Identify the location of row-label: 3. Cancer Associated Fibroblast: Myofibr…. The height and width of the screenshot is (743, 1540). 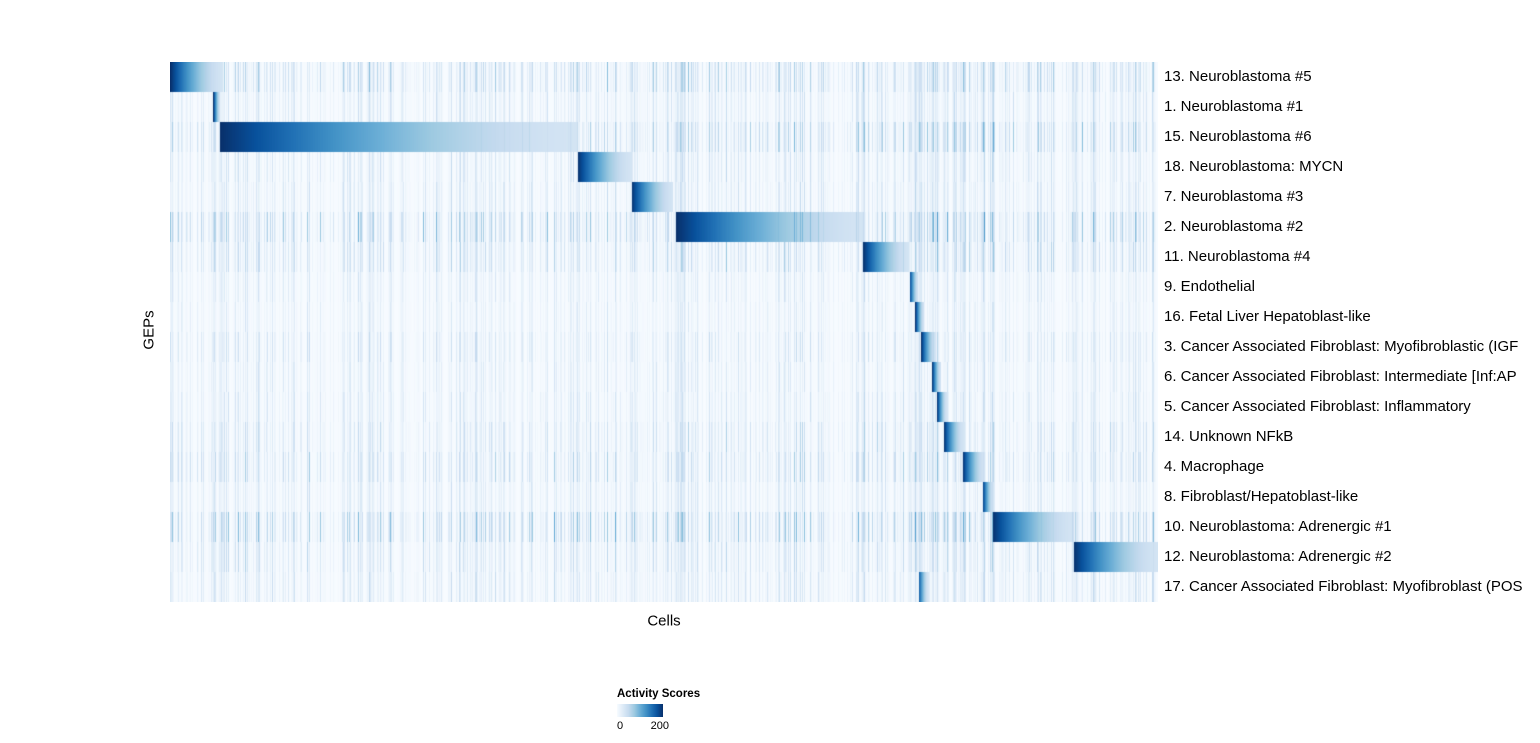
(1341, 346).